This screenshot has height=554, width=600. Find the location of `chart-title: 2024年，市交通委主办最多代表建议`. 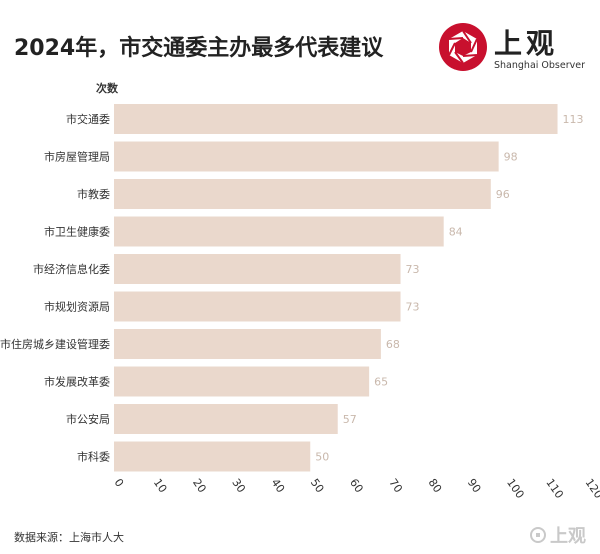

chart-title: 2024年，市交通委主办最多代表建议 is located at coordinates (199, 48).